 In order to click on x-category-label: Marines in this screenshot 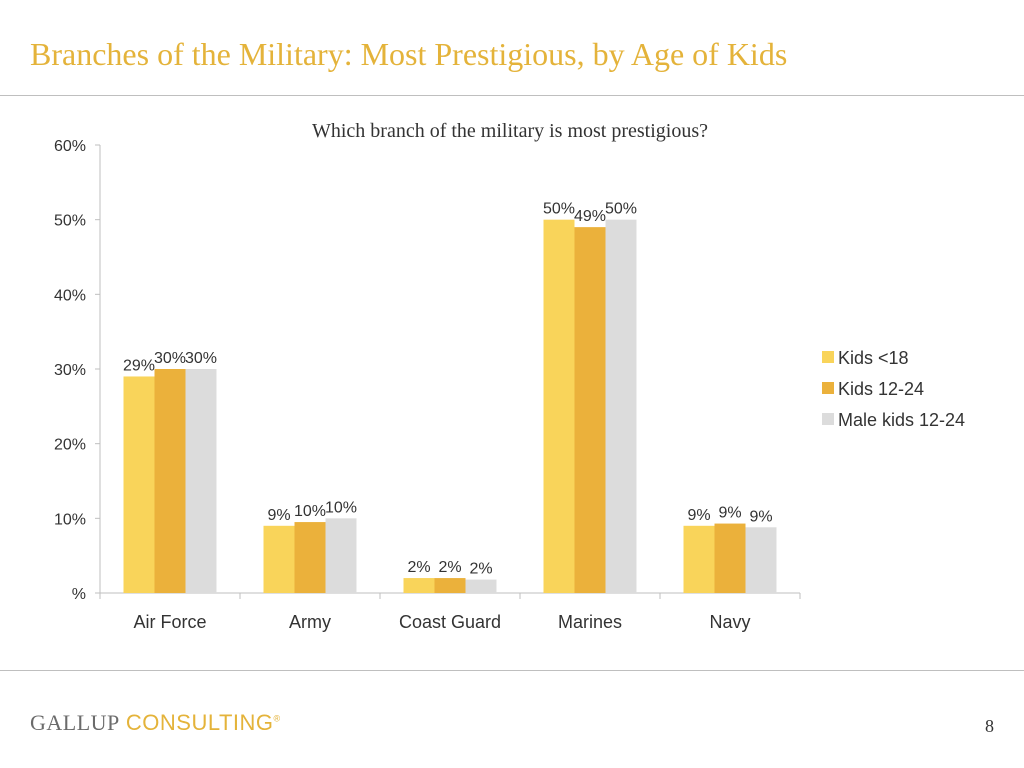, I will do `click(590, 622)`.